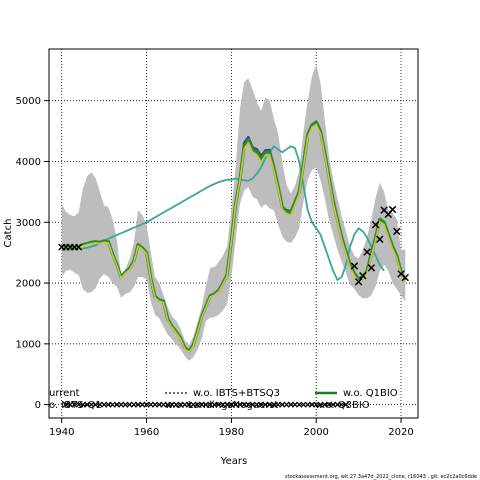  Describe the element at coordinates (146, 432) in the screenshot. I see `x-tick-label-1960: 1960` at that location.